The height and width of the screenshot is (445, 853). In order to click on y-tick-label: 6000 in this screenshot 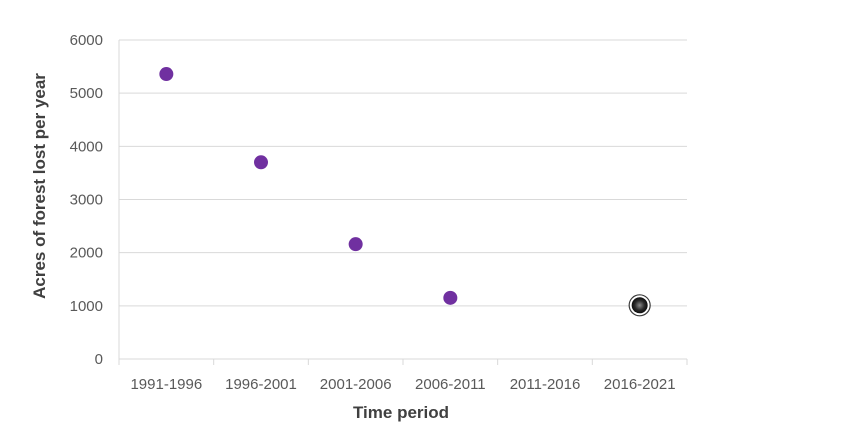, I will do `click(86, 40)`.